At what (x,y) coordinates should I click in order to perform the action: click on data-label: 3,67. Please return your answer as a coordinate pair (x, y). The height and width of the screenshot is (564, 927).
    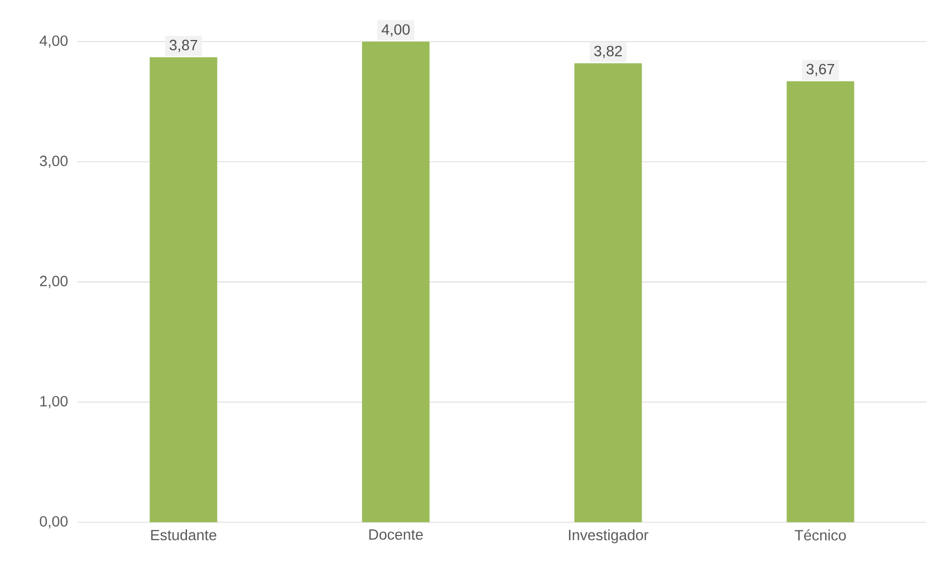
    Looking at the image, I should click on (820, 70).